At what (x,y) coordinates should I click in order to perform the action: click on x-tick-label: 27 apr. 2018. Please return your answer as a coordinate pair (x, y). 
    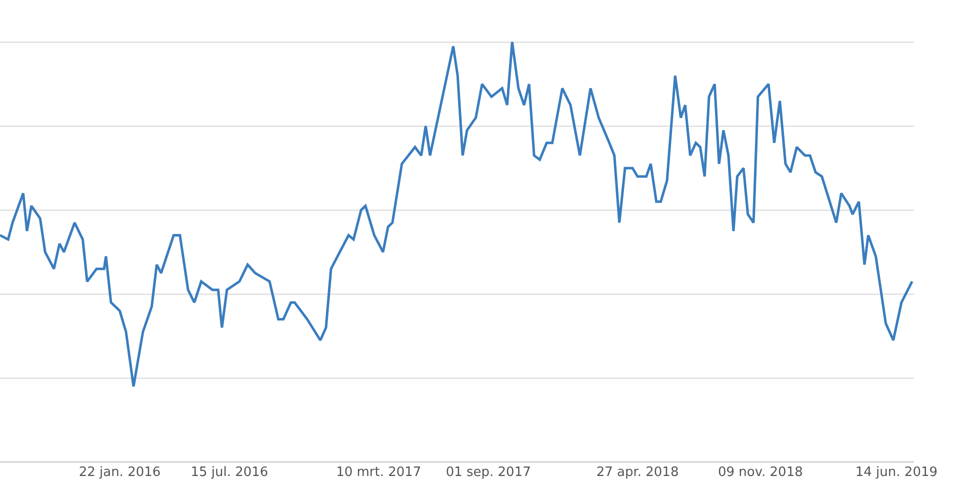
    Looking at the image, I should click on (637, 472).